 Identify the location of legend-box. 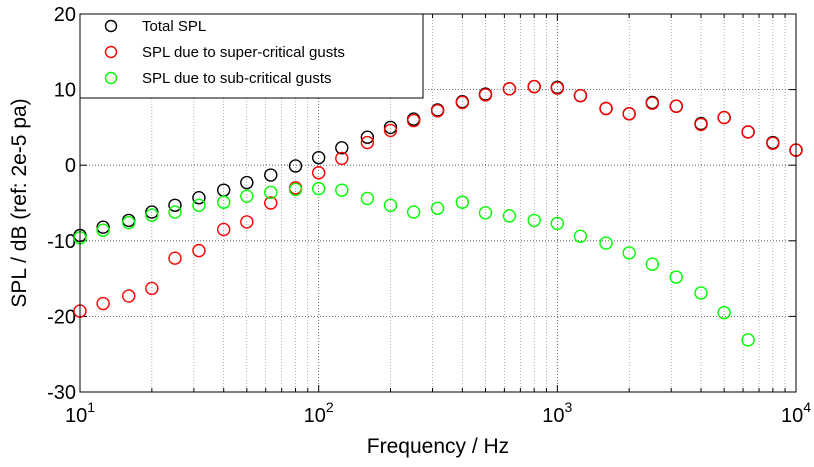
(251, 56).